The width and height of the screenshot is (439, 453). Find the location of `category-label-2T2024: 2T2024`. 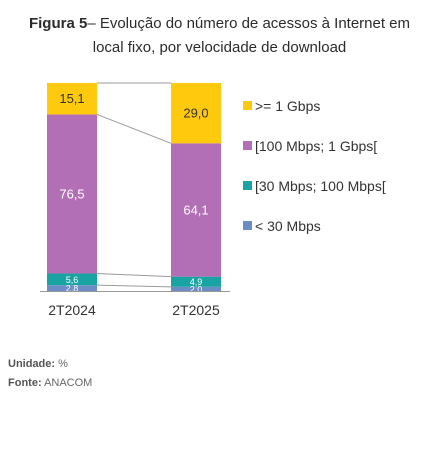

category-label-2T2024: 2T2024 is located at coordinates (72, 310).